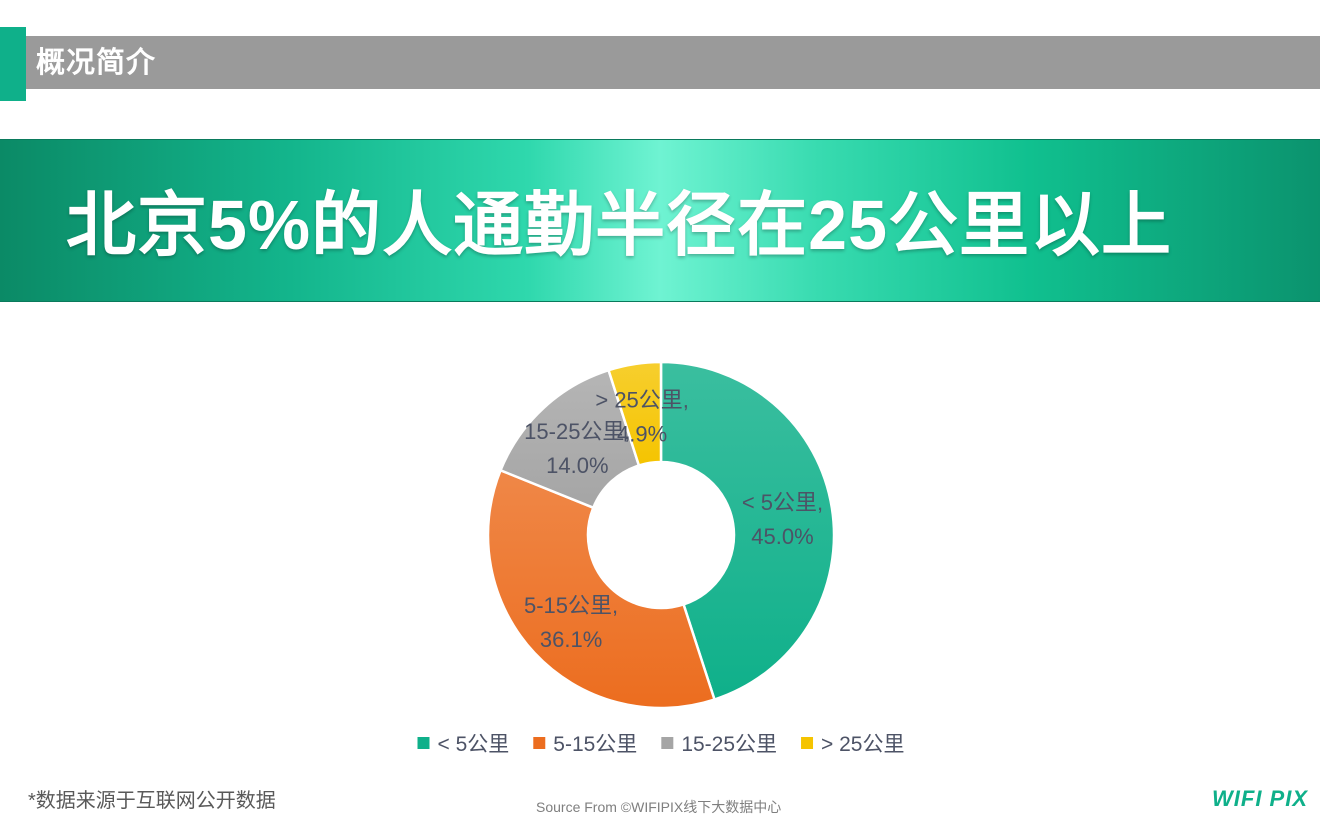 The height and width of the screenshot is (825, 1320). What do you see at coordinates (782, 536) in the screenshot?
I see `slice-value-lt5km: 45.0%` at bounding box center [782, 536].